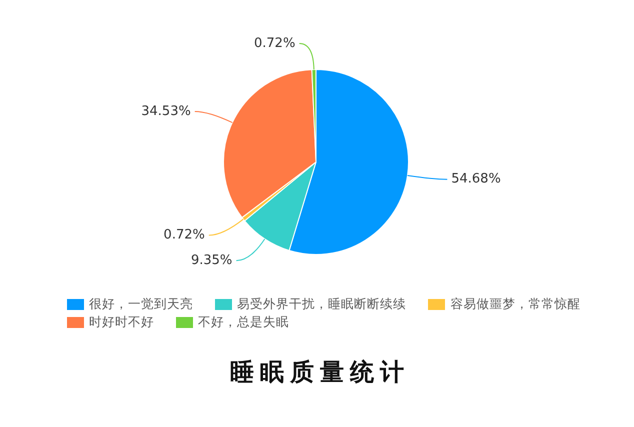  Describe the element at coordinates (121, 322) in the screenshot. I see `legend-label: 时好时不好` at that location.